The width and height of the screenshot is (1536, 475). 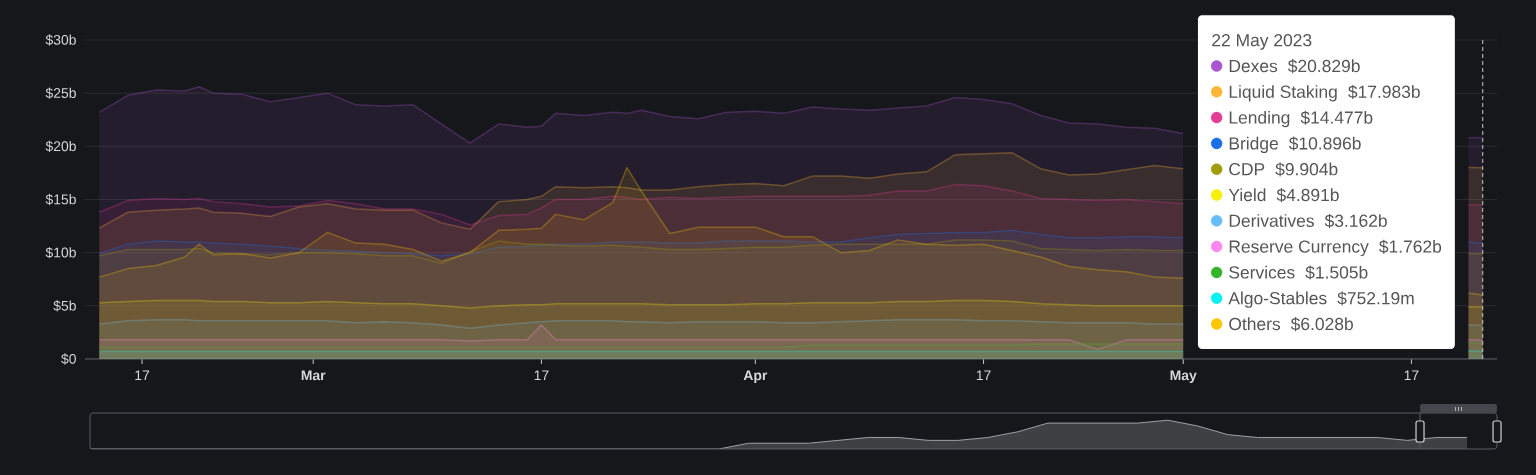 I want to click on annotation: $9.904b, so click(x=1306, y=169).